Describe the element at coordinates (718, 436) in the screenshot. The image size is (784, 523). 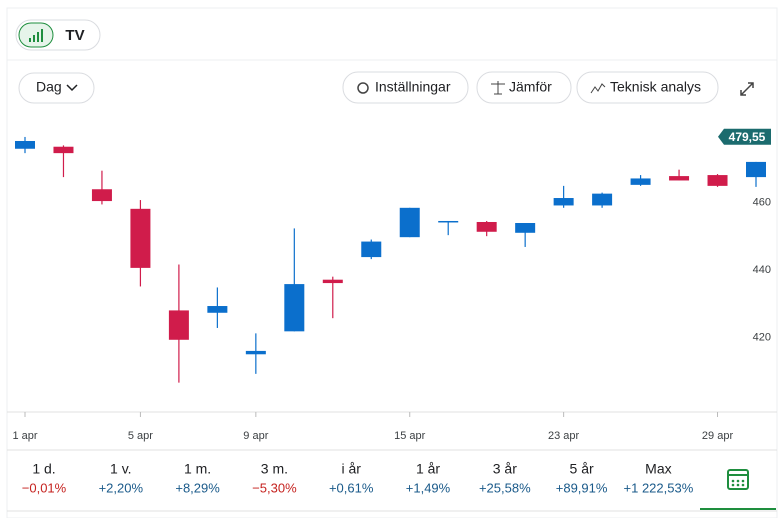
I see `x-tick-label: 29 apr` at that location.